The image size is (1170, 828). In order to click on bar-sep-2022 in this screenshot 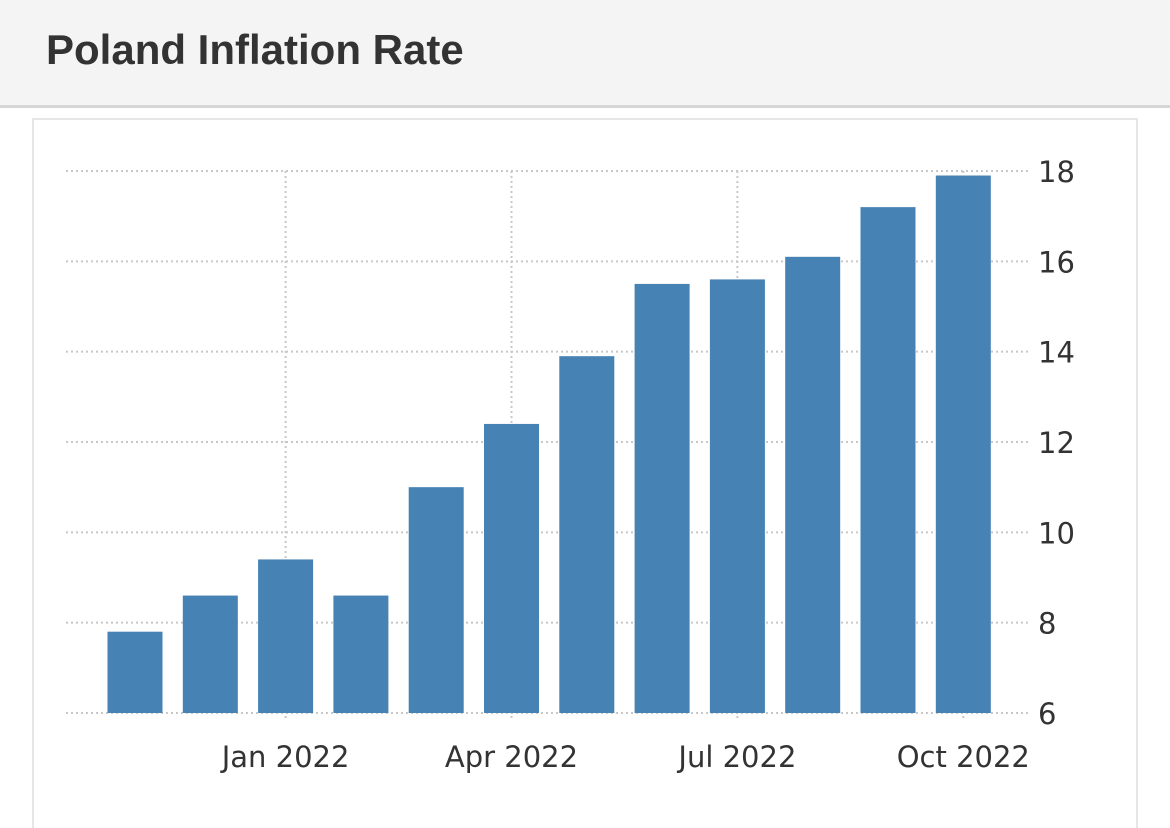, I will do `click(888, 460)`.